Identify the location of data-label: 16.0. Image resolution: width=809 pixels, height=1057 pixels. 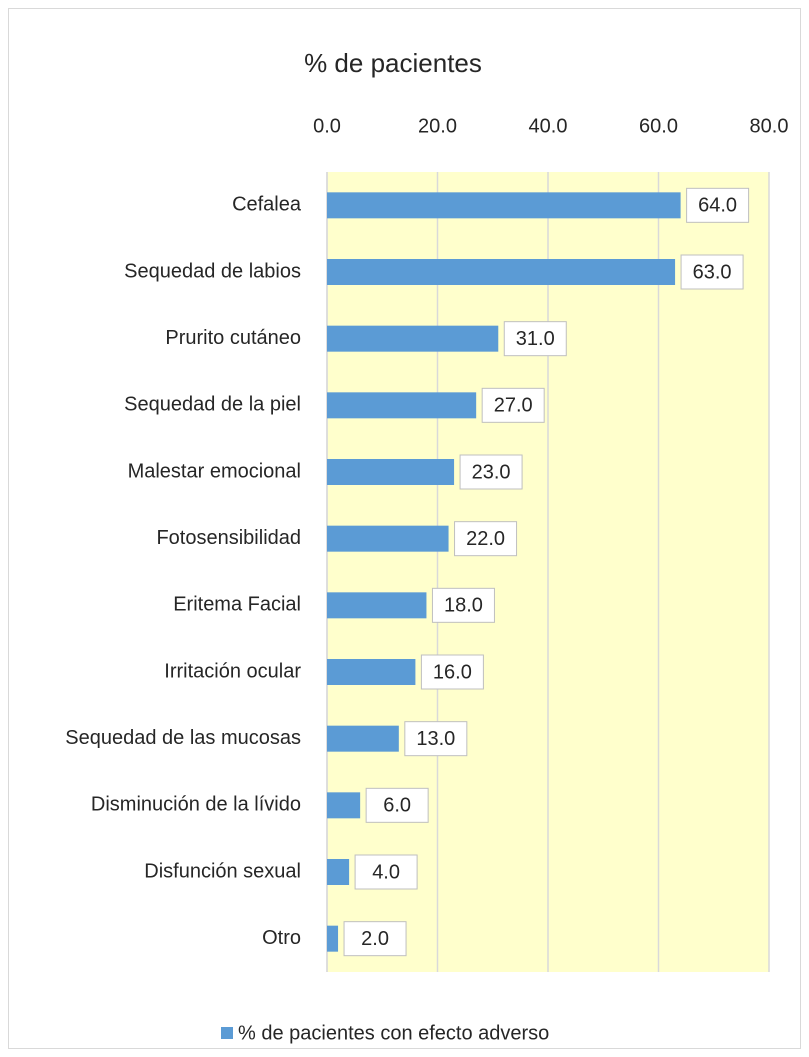
(452, 672).